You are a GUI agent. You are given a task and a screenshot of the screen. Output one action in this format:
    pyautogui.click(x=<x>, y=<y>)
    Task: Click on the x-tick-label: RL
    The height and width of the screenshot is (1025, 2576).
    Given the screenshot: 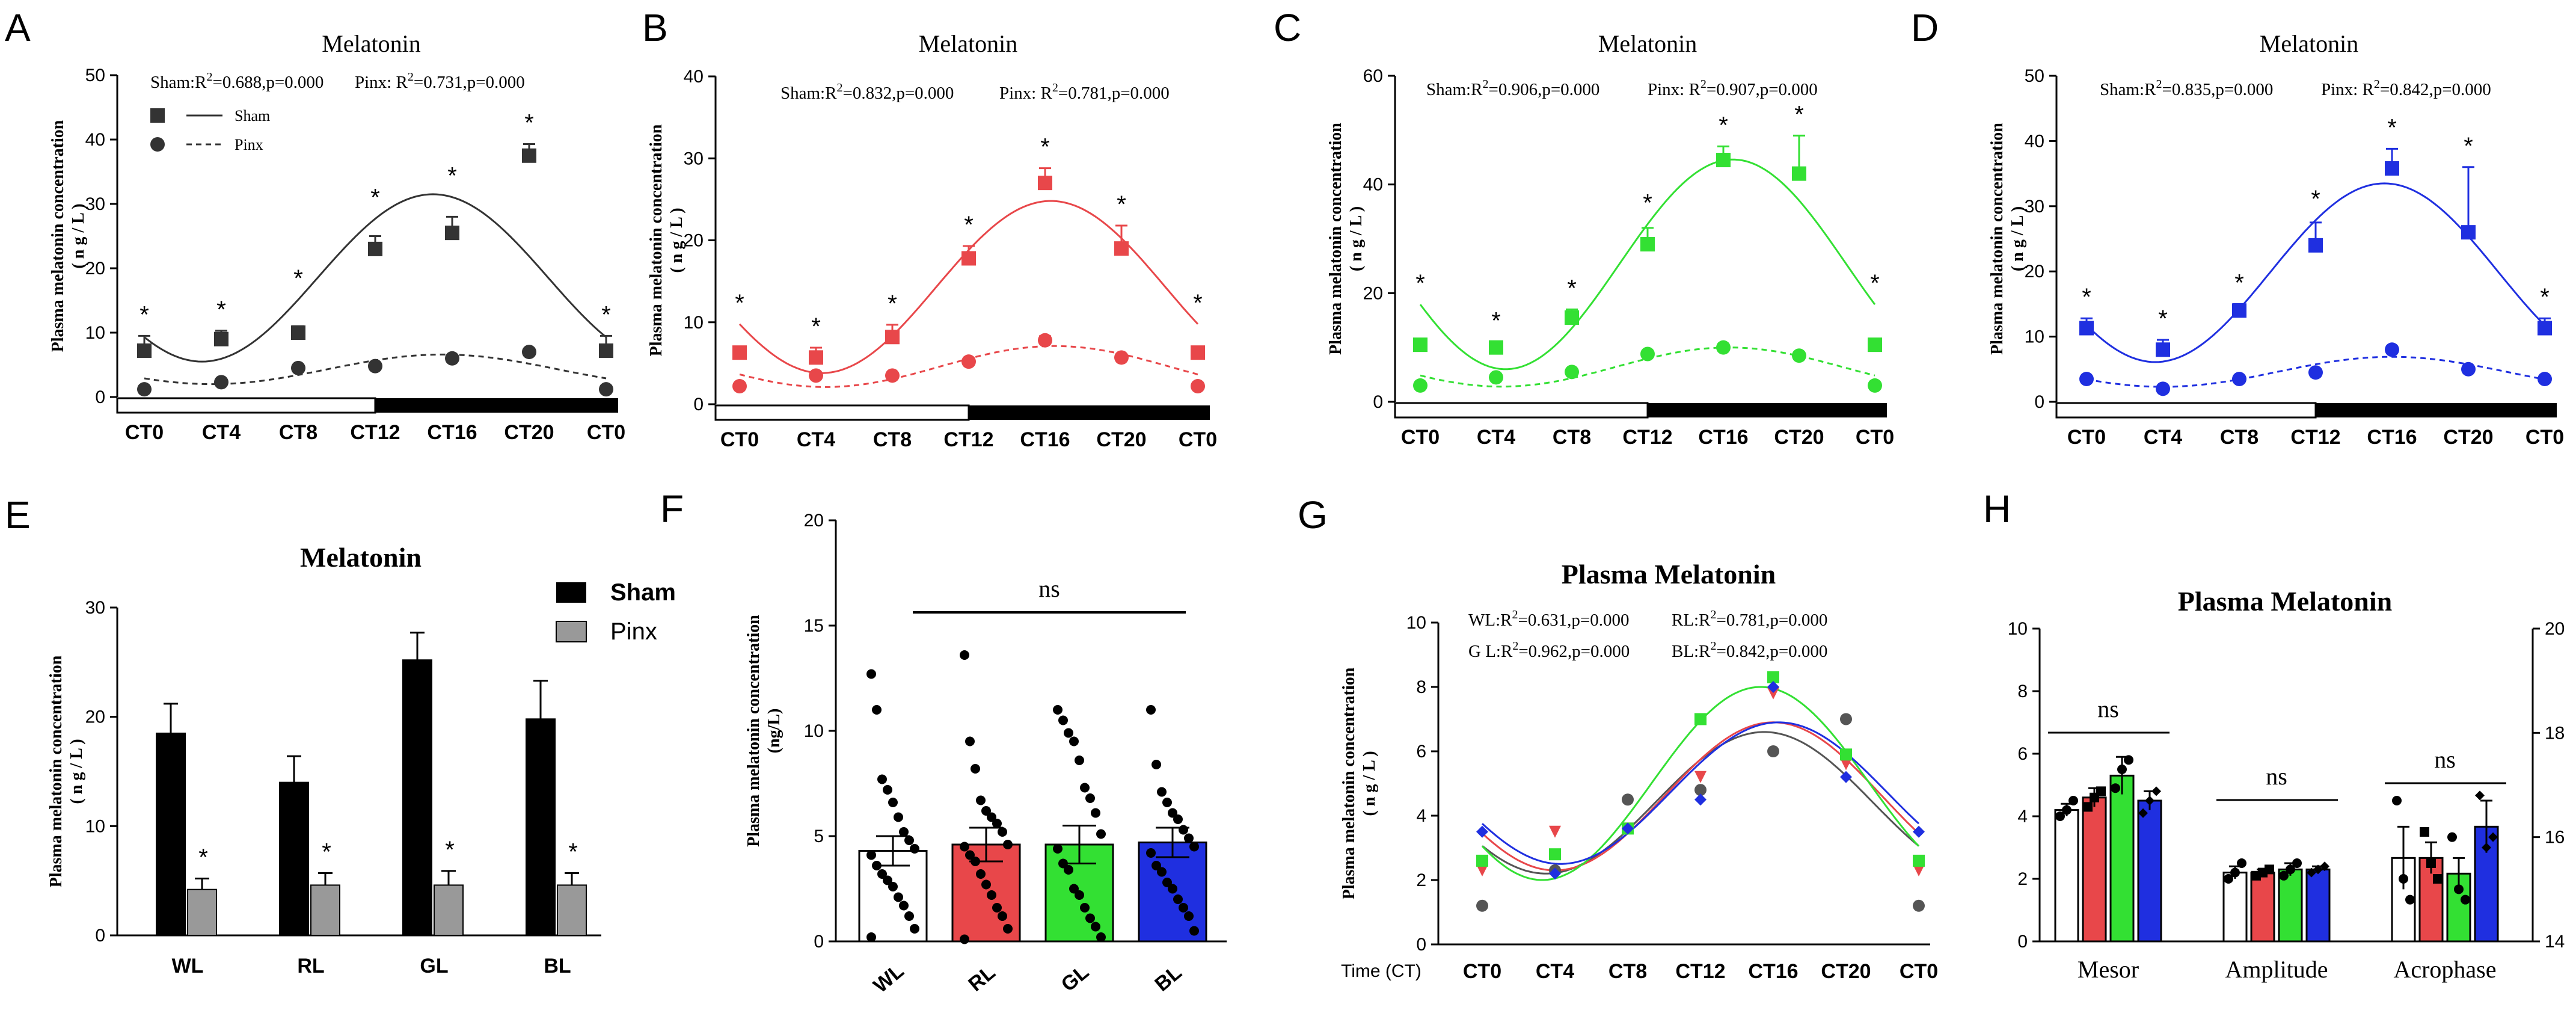 What is the action you would take?
    pyautogui.click(x=310, y=966)
    